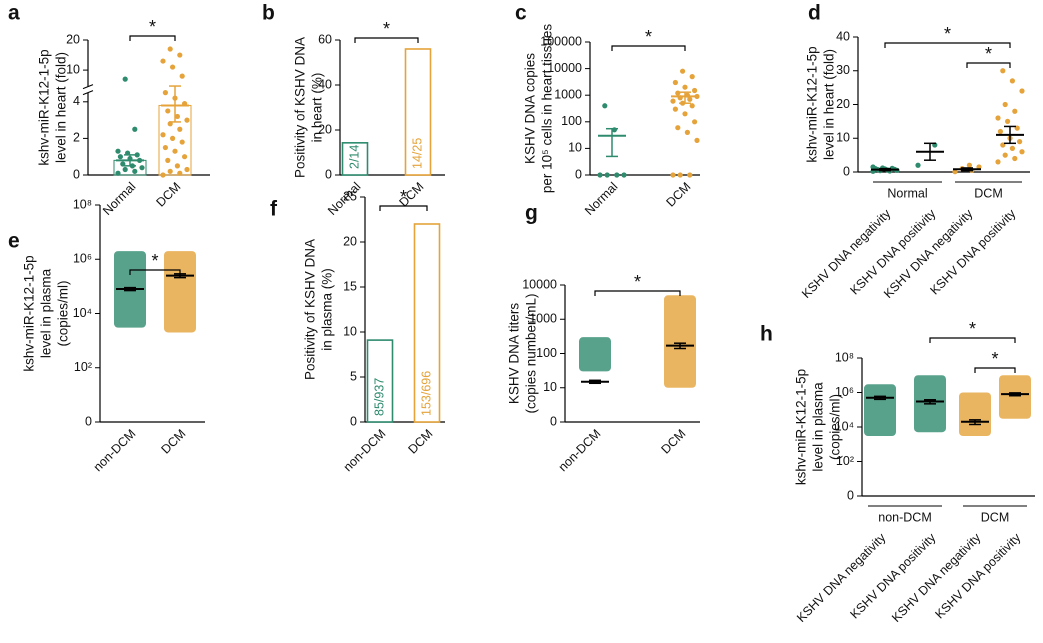 The image size is (1043, 643). What do you see at coordinates (88, 93) in the screenshot?
I see `axis-break` at bounding box center [88, 93].